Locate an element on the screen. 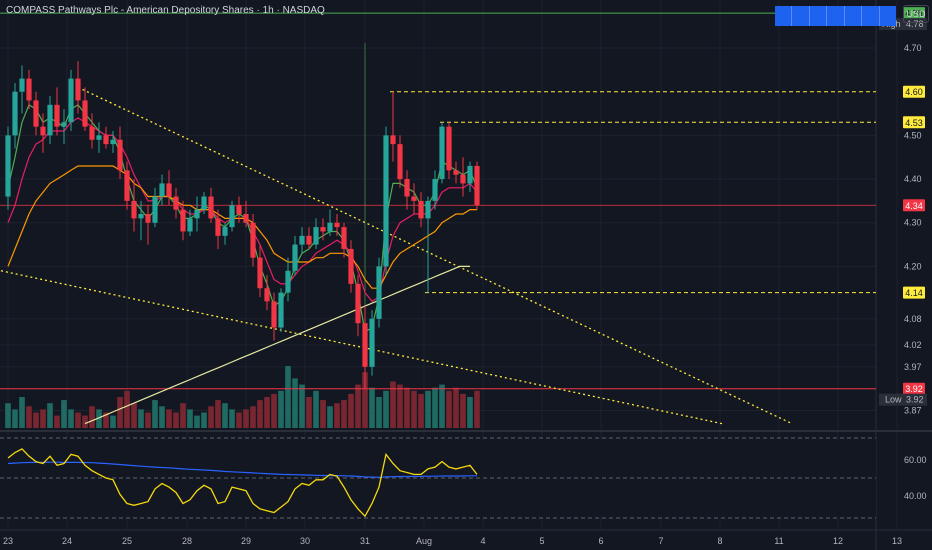  x-tick-label: 11 is located at coordinates (778, 541).